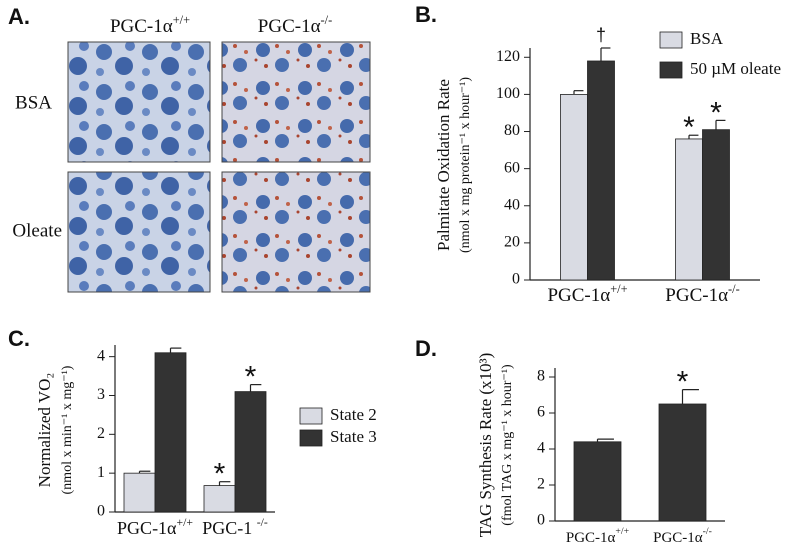 This screenshot has width=800, height=554. Describe the element at coordinates (512, 167) in the screenshot. I see `y-tick-label: 60` at that location.